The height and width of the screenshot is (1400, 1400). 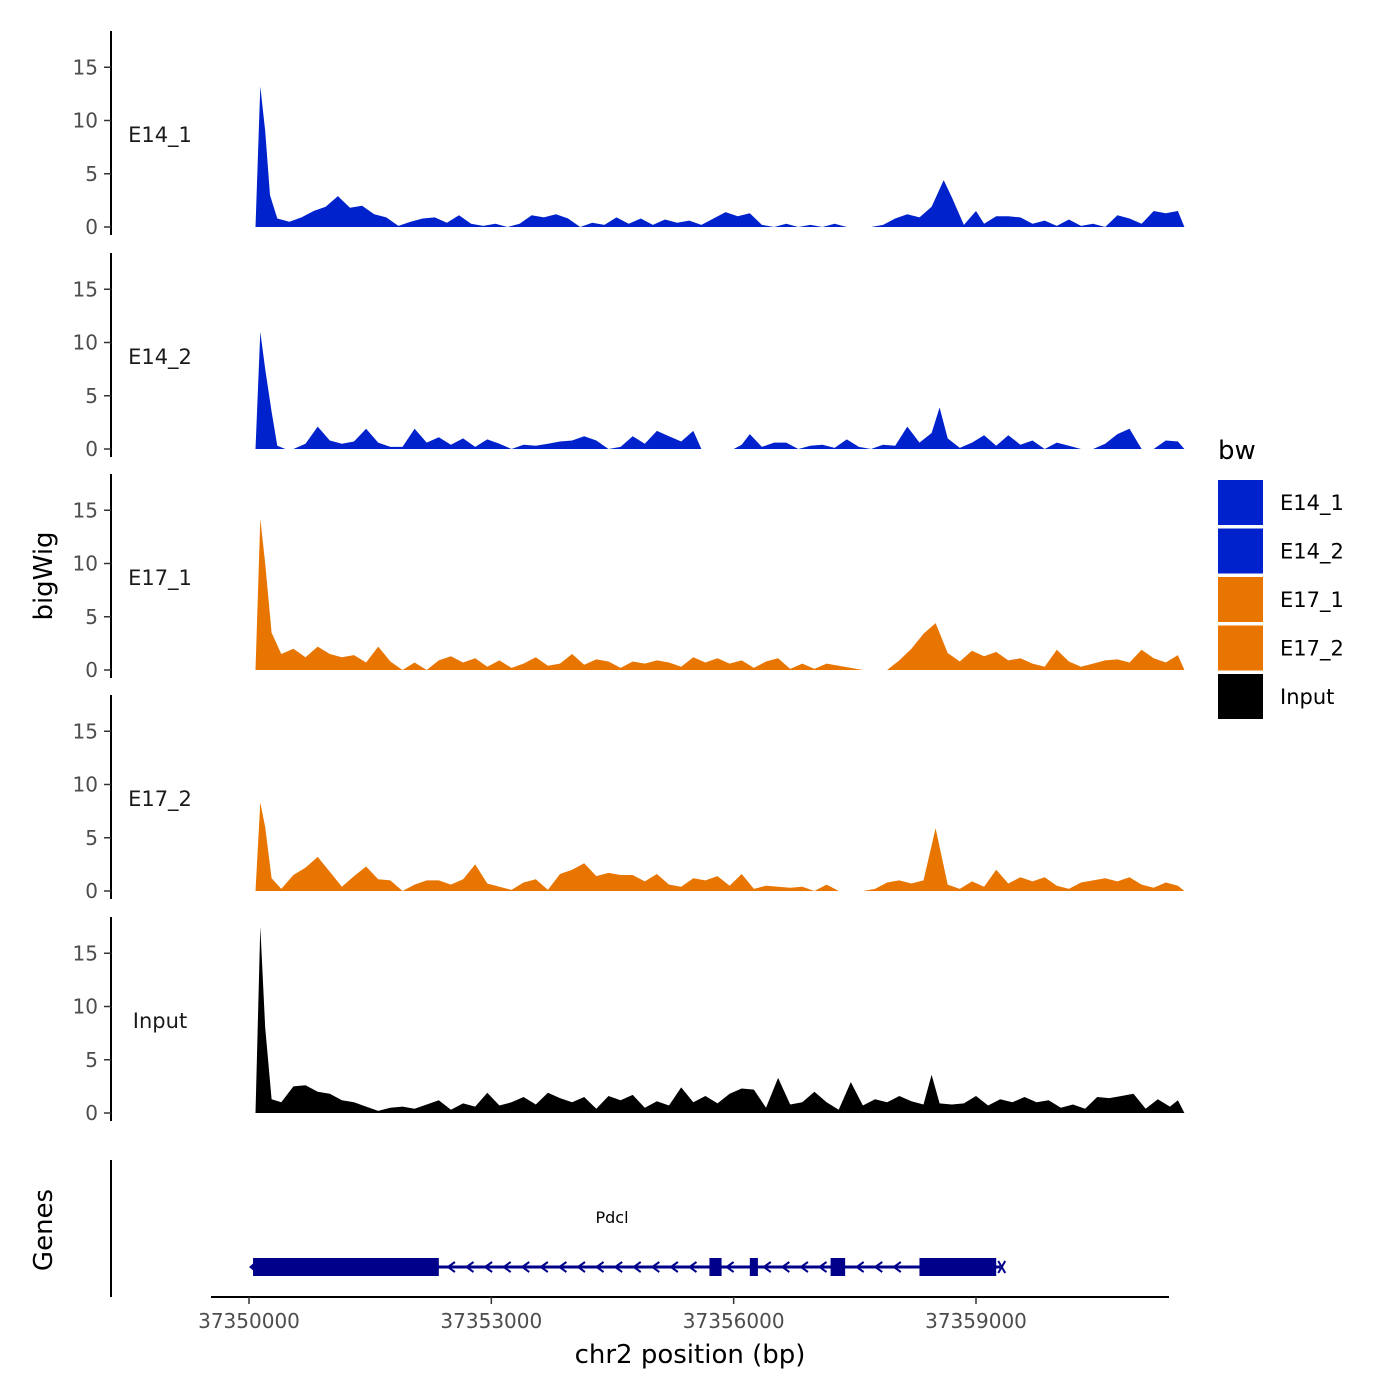 I want to click on gene-panel: Pdcl Genes, so click(x=599, y=1229).